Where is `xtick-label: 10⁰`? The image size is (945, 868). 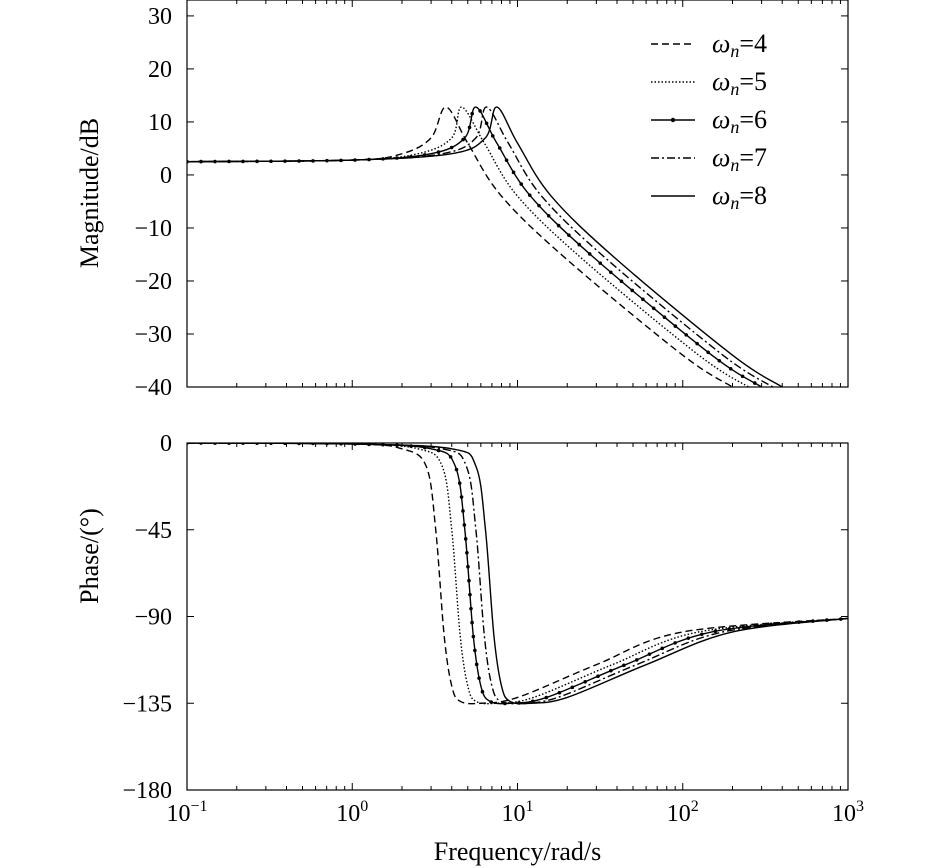
xtick-label: 10⁰ is located at coordinates (352, 812).